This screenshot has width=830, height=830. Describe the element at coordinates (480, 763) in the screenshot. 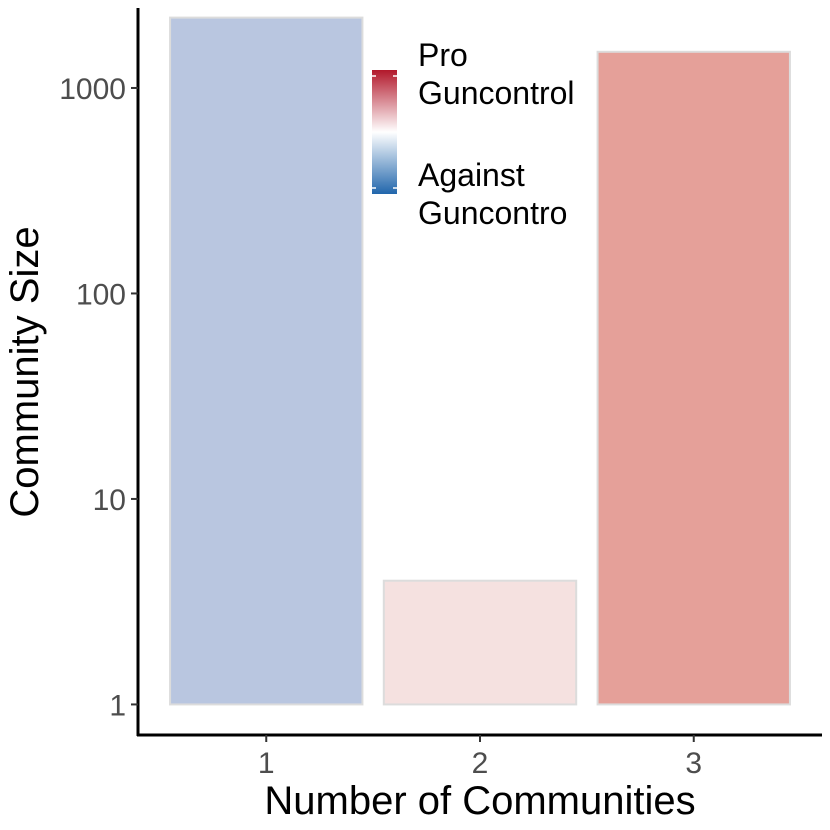

I see `x-tick-label-2: 2` at that location.